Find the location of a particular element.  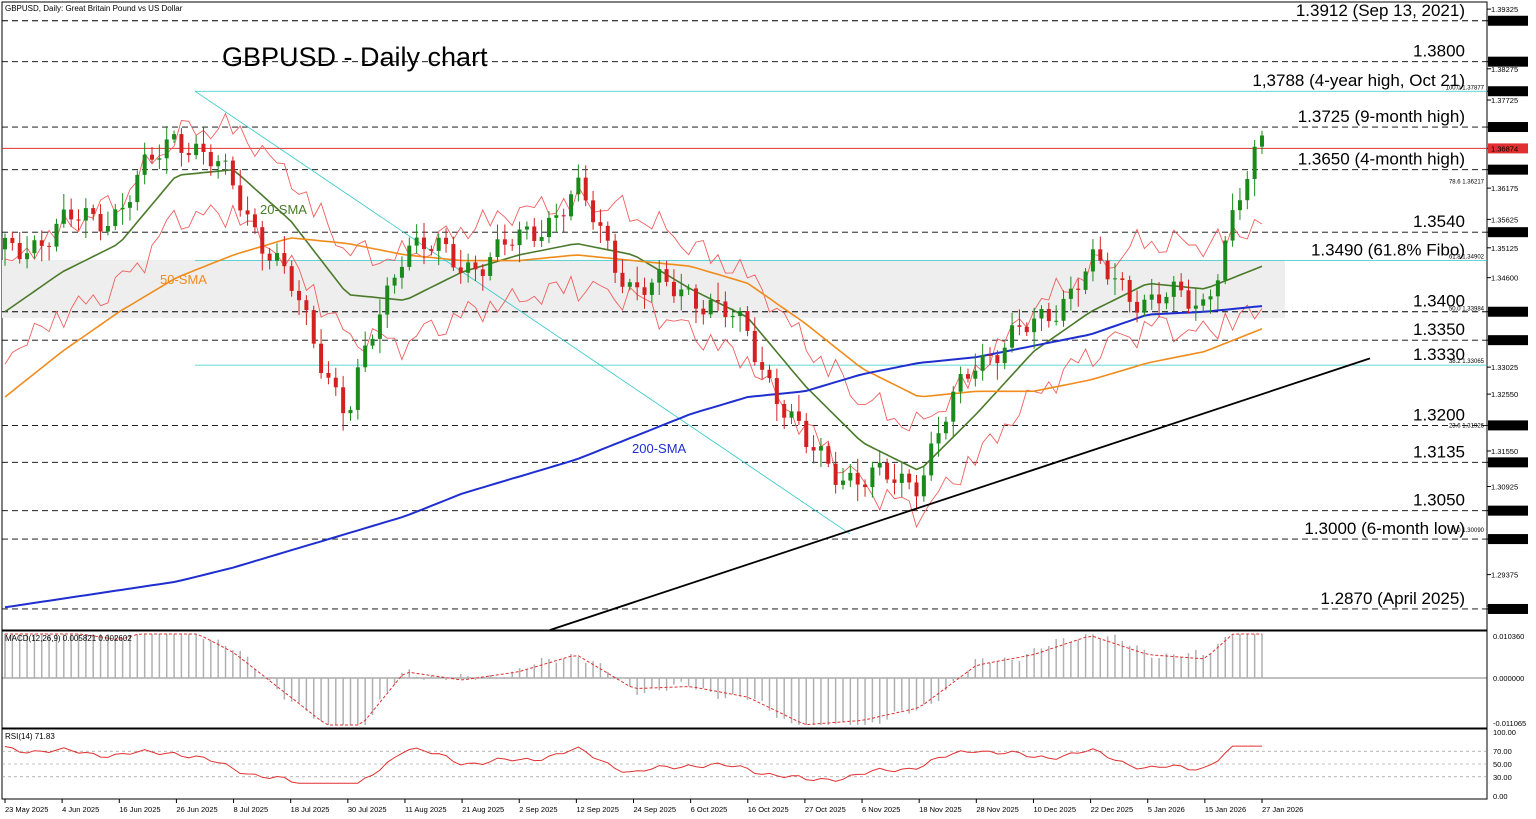

date-tick-label: 18 Jul 2025 is located at coordinates (310, 809).